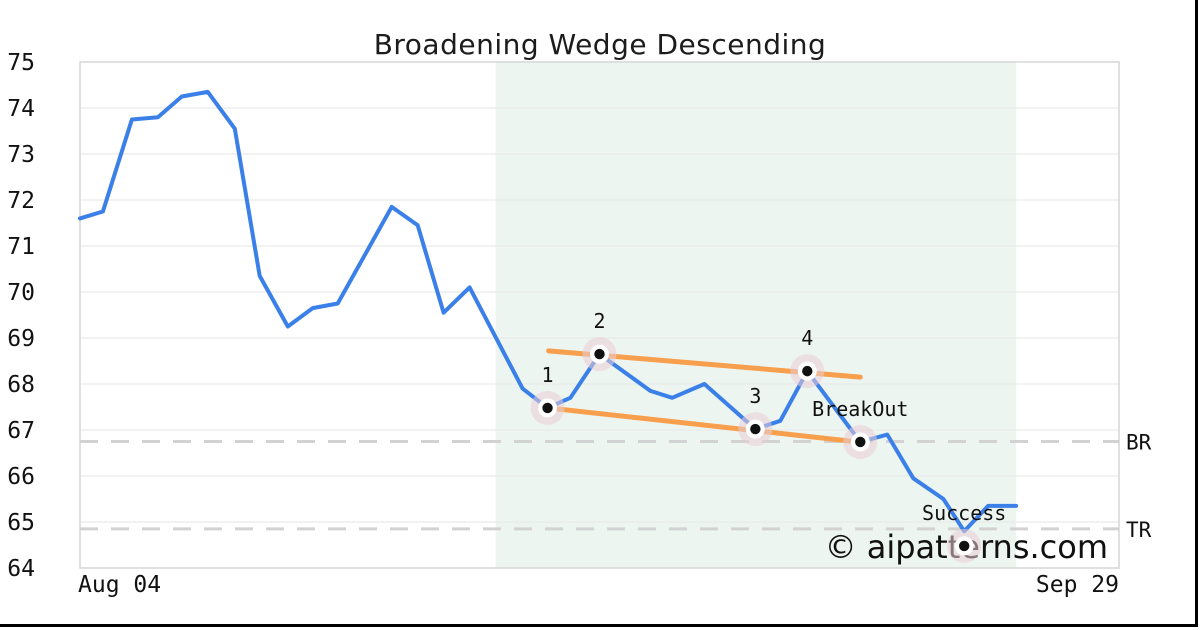  I want to click on y-tick-label: 75, so click(21, 63).